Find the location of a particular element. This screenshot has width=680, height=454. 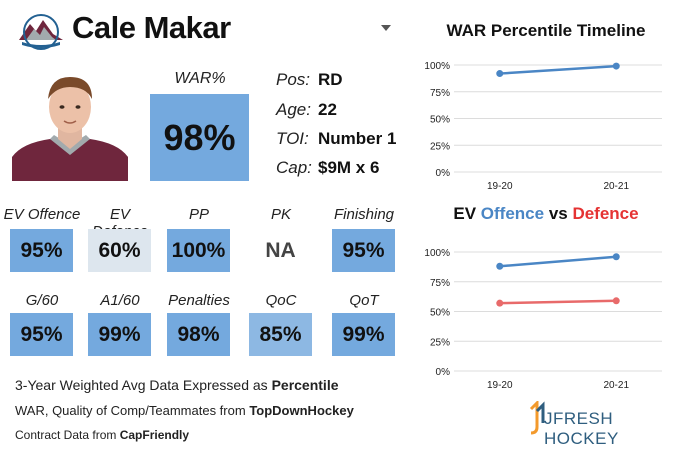

age-label: Age: is located at coordinates (293, 109).